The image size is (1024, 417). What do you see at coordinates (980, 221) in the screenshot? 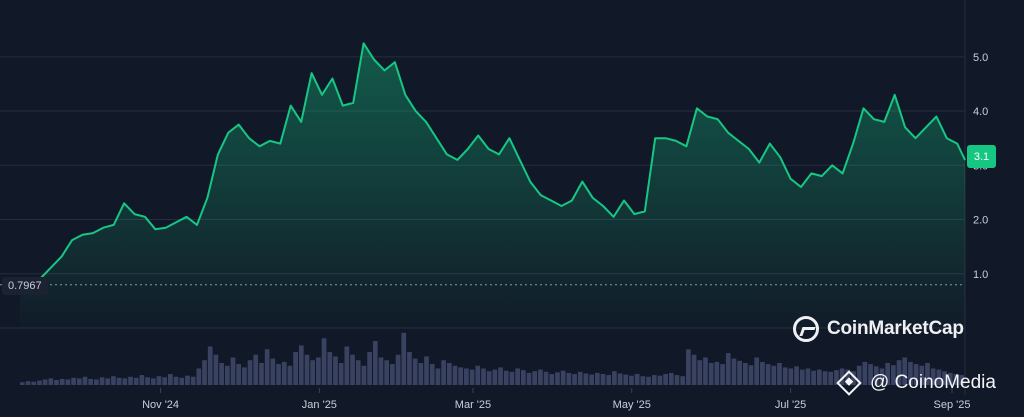
I see `y-tick-label: 2.0` at bounding box center [980, 221].